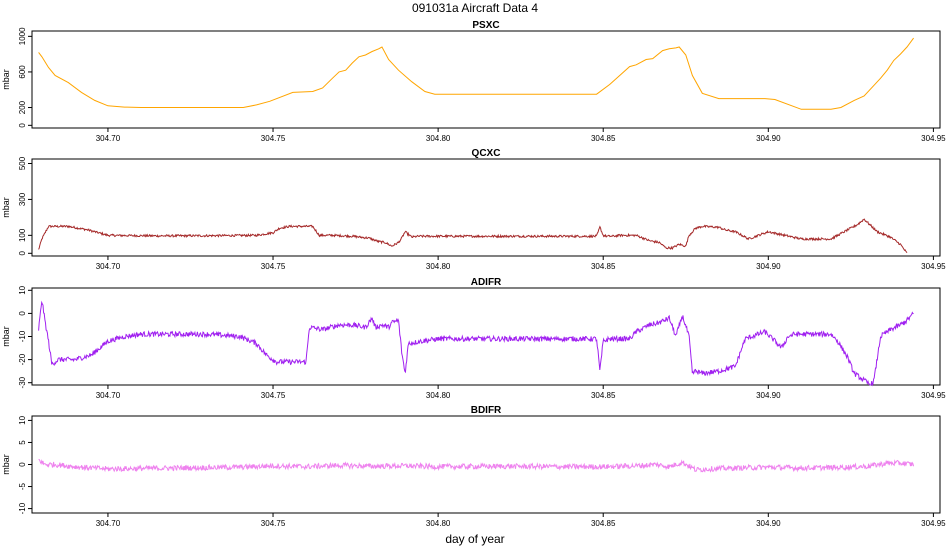  Describe the element at coordinates (22, 359) in the screenshot. I see `y-tick-label: -20` at that location.